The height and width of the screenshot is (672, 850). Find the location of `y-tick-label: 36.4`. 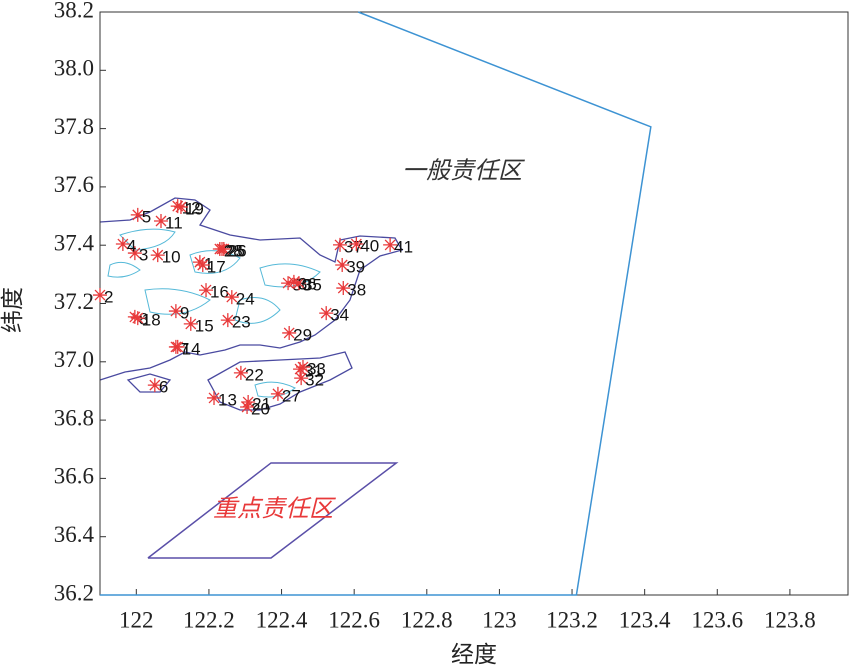

y-tick-label: 36.4 is located at coordinates (74, 534).